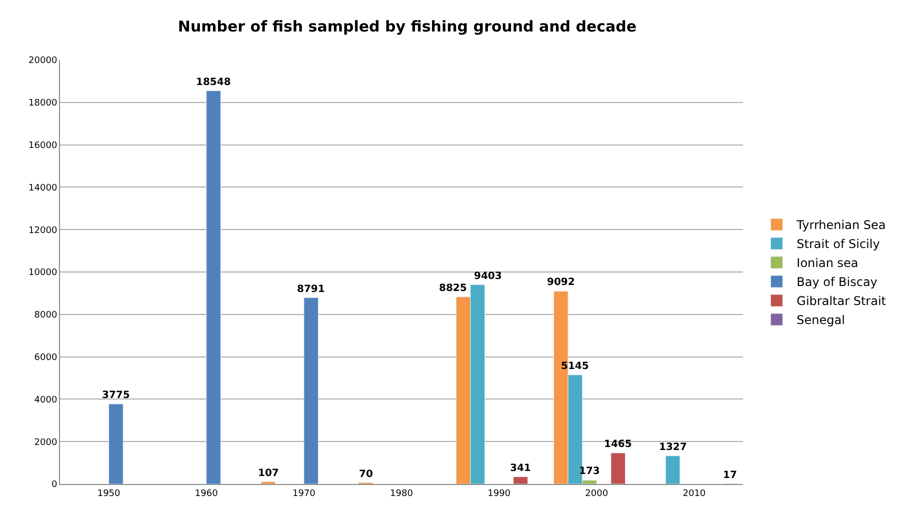 This screenshot has height=519, width=905. I want to click on y-tick-label: 0, so click(54, 485).